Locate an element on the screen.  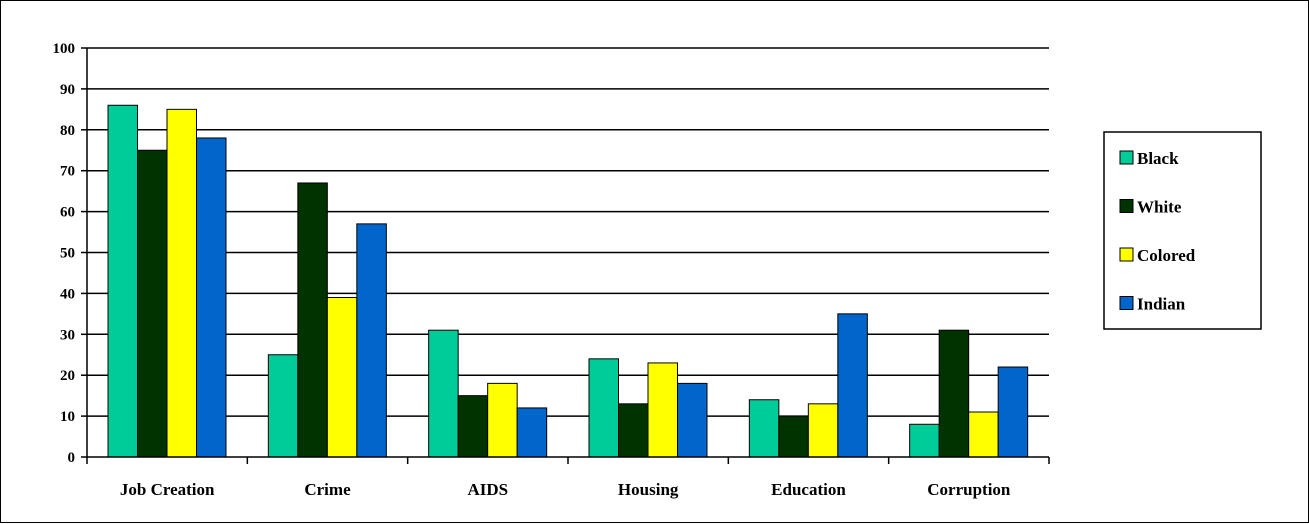
bar-indian-corruption is located at coordinates (1013, 412).